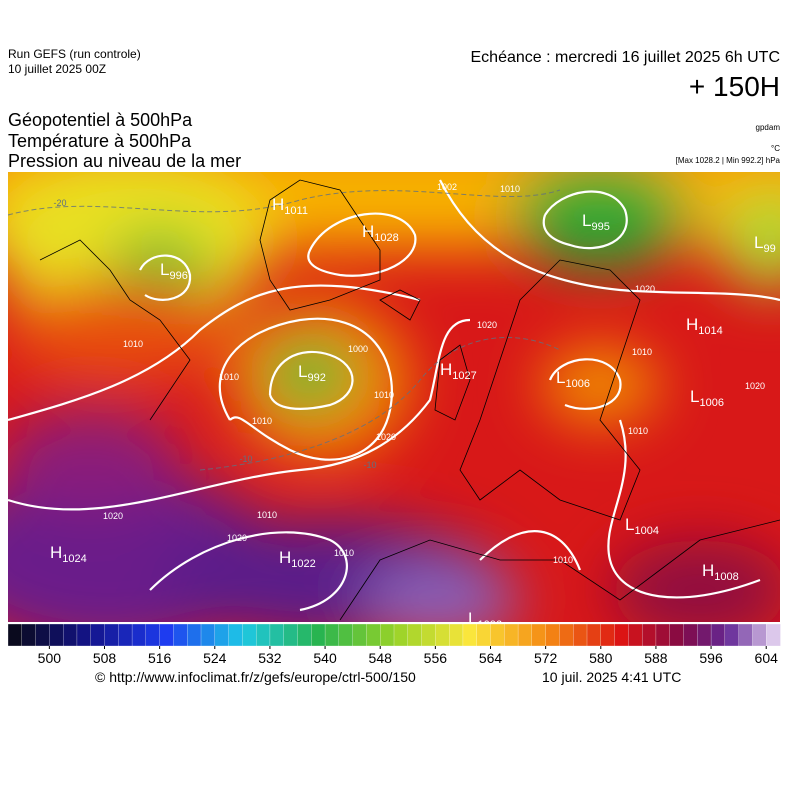 The width and height of the screenshot is (788, 789). I want to click on layer-label: Géopotentiel à 500hPa, so click(100, 120).